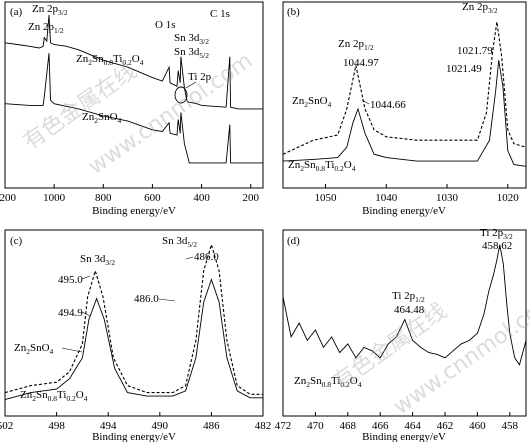 This screenshot has width=530, height=442. Describe the element at coordinates (54, 198) in the screenshot. I see `panel-a-x-tick-label: 1000` at that location.